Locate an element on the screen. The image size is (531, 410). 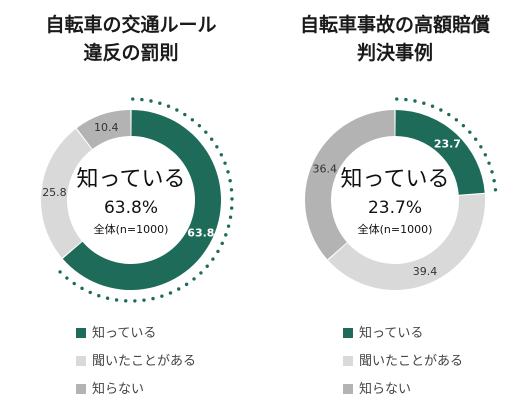
slice-value-label: 25.8 is located at coordinates (54, 192).